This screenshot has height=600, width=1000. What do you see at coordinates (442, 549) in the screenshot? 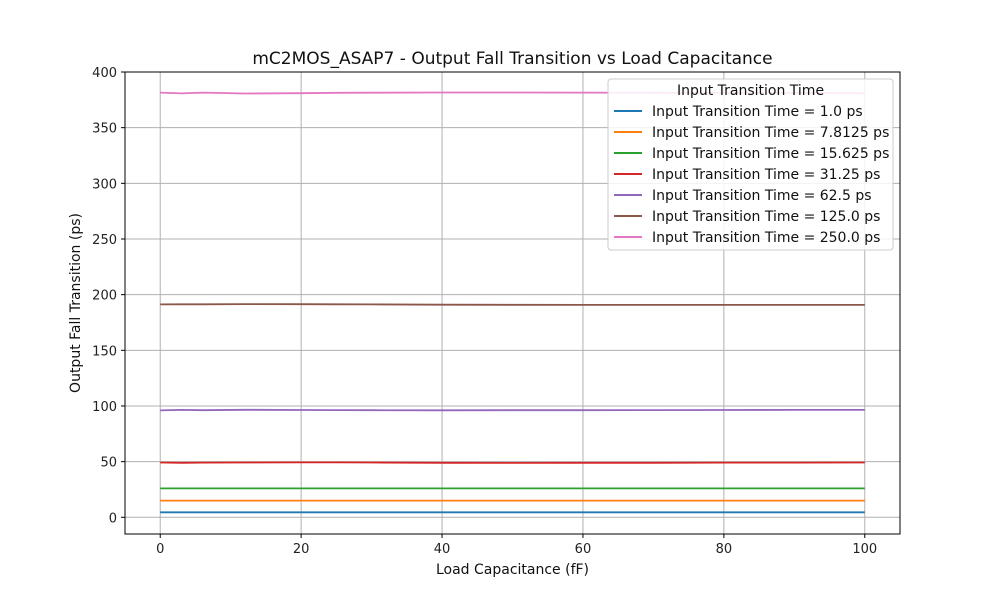
I see `x-tick-label: 40` at bounding box center [442, 549].